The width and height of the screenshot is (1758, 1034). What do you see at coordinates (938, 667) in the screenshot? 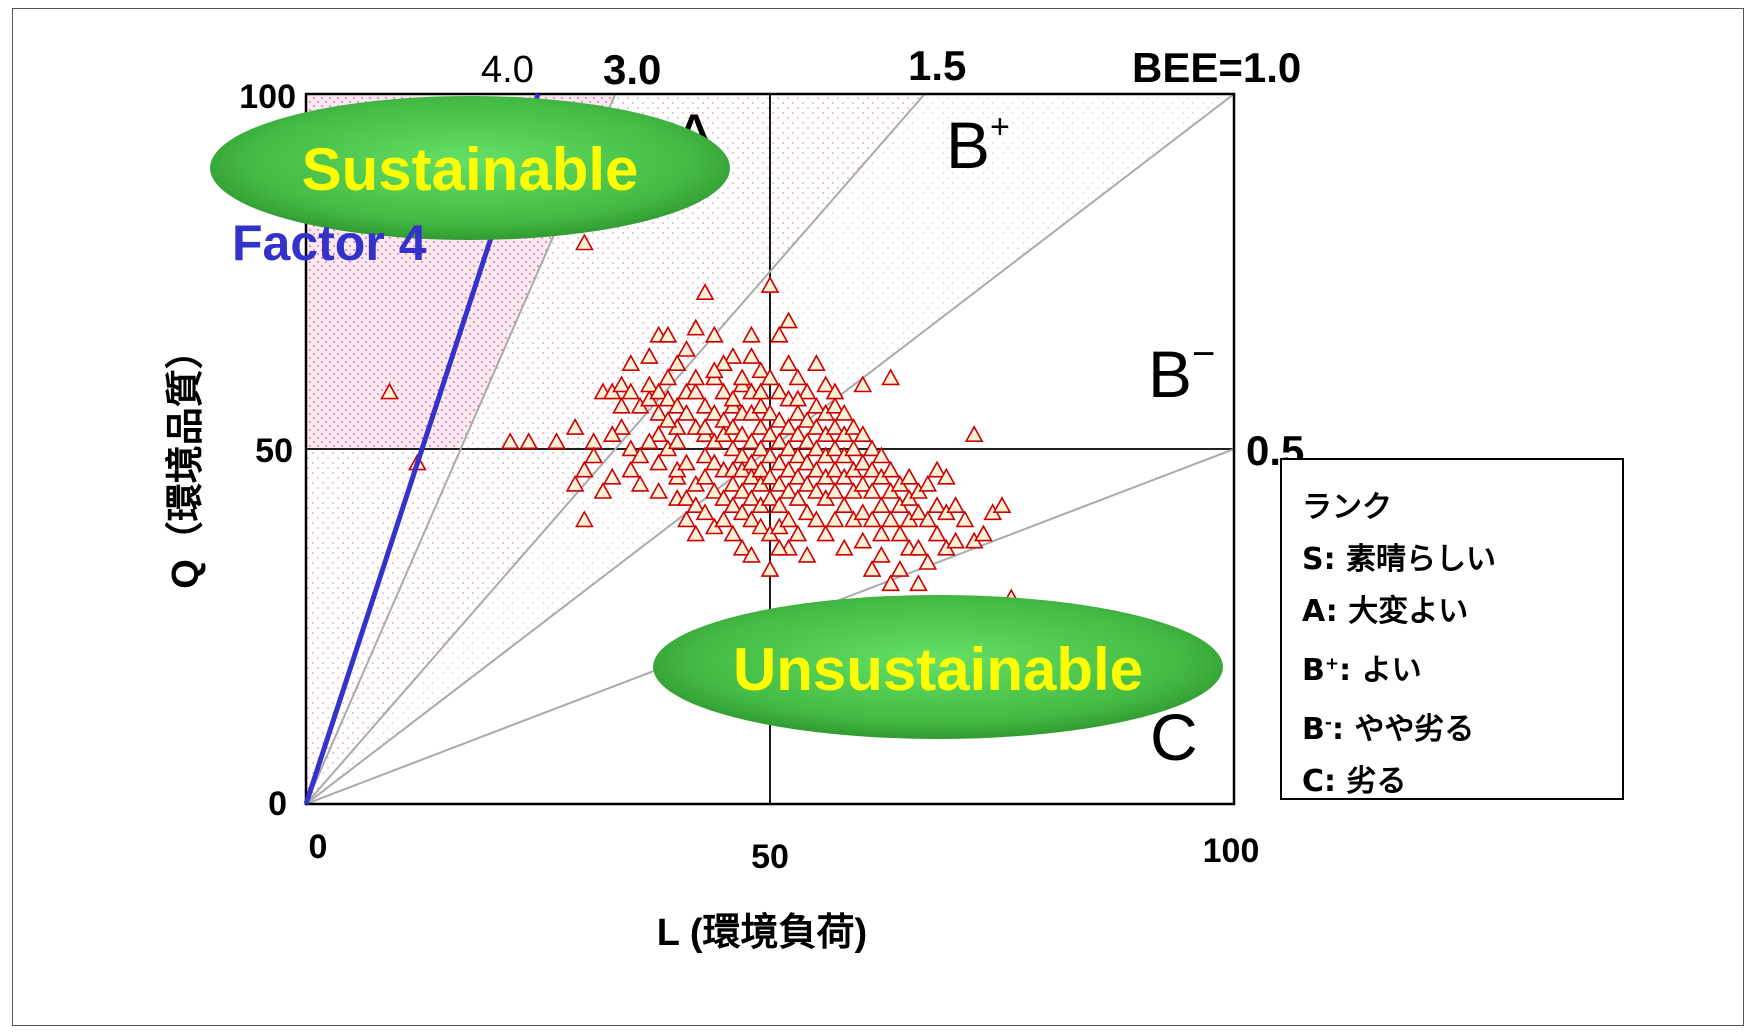
I see `unsustainable-callout` at bounding box center [938, 667].